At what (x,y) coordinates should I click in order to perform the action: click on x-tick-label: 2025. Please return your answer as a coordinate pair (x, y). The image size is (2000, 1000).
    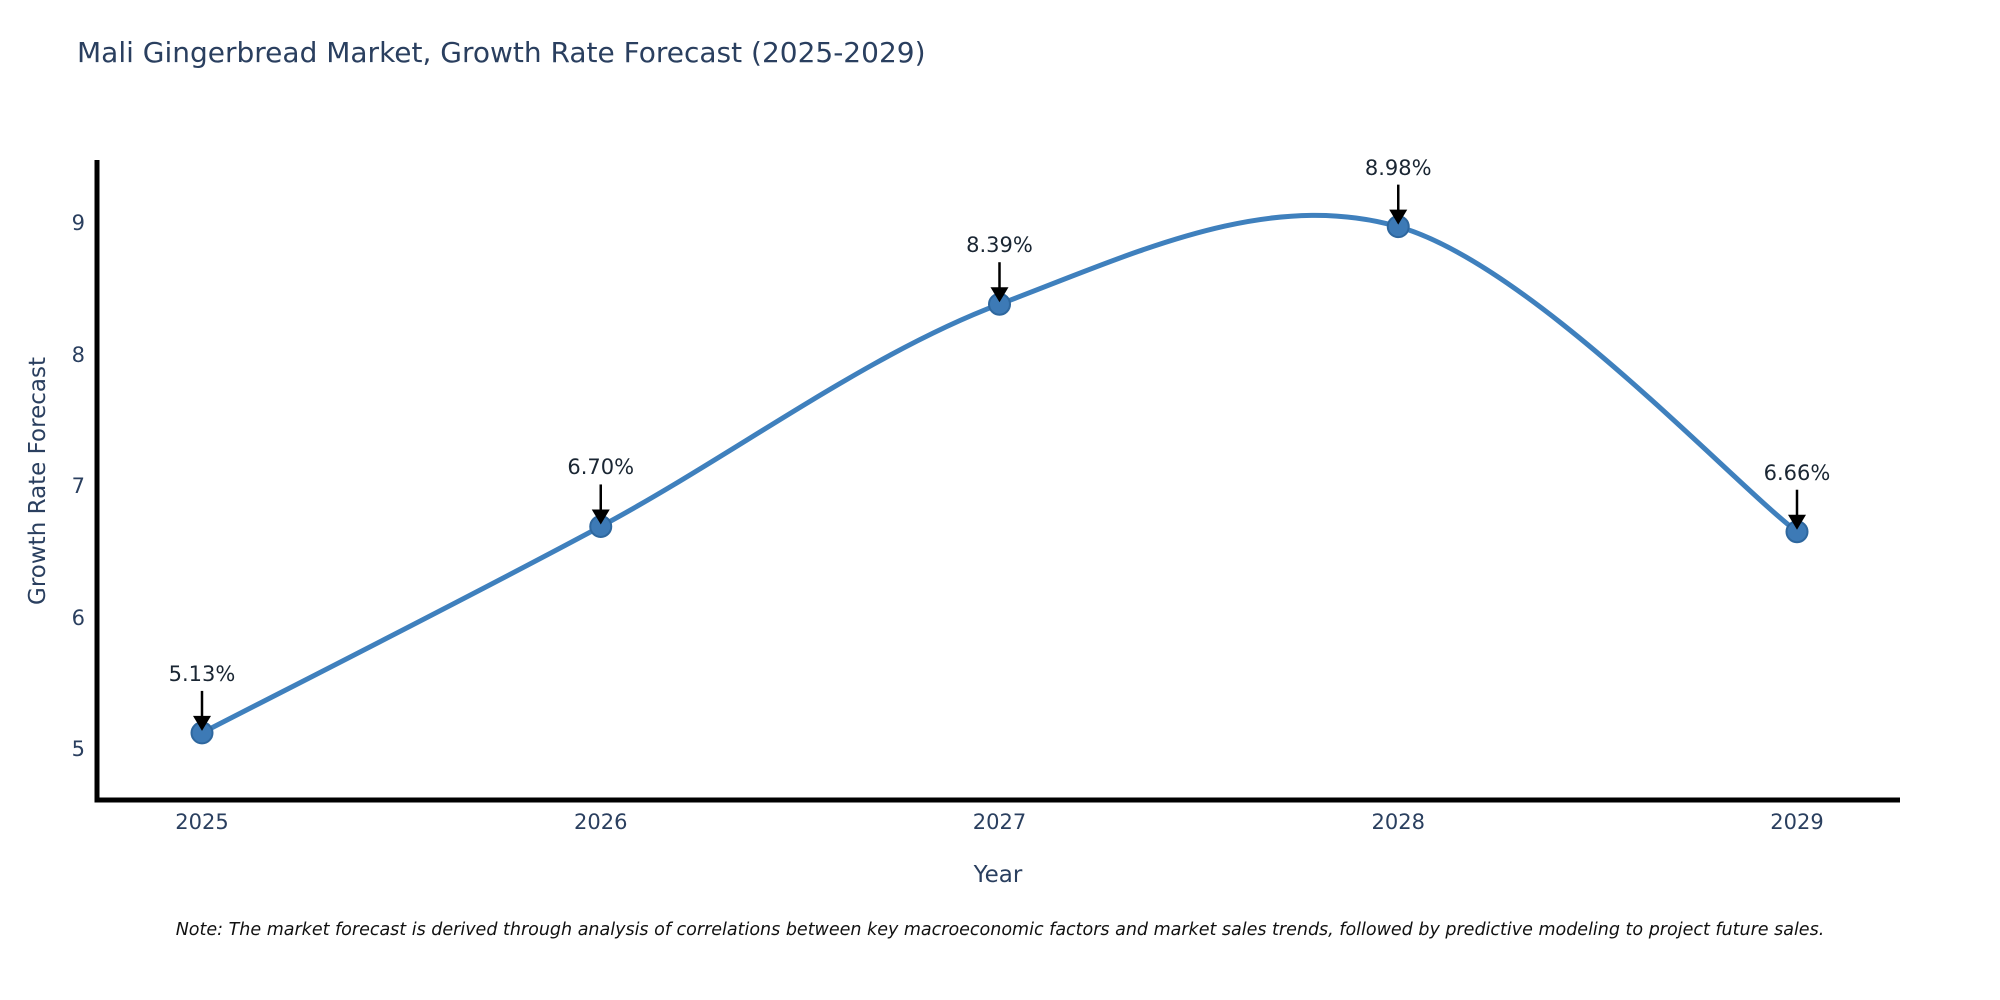
    Looking at the image, I should click on (202, 822).